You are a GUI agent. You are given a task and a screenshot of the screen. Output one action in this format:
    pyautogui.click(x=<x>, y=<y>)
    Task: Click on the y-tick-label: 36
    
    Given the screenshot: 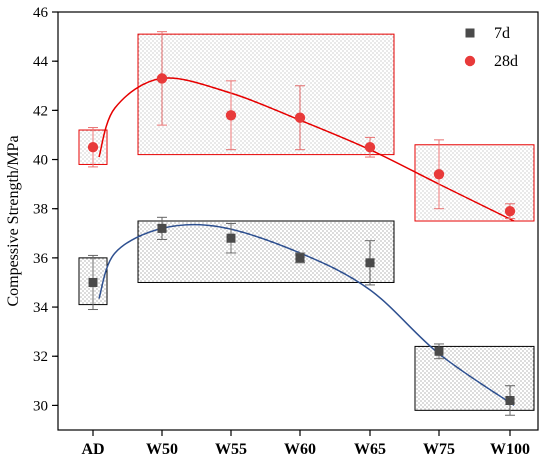 What is the action you would take?
    pyautogui.click(x=41, y=259)
    